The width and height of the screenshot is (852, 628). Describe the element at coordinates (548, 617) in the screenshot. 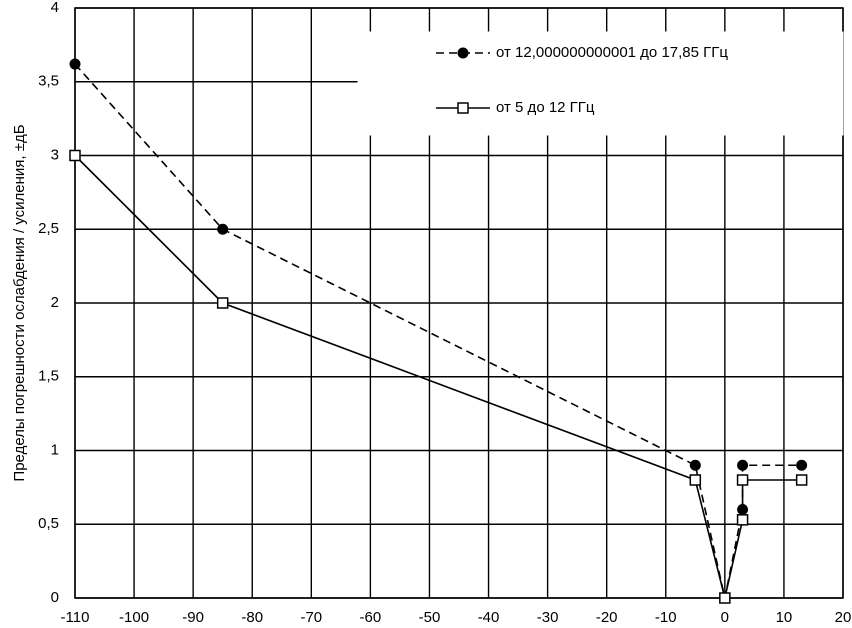

I see `x-tick-label: -30` at that location.